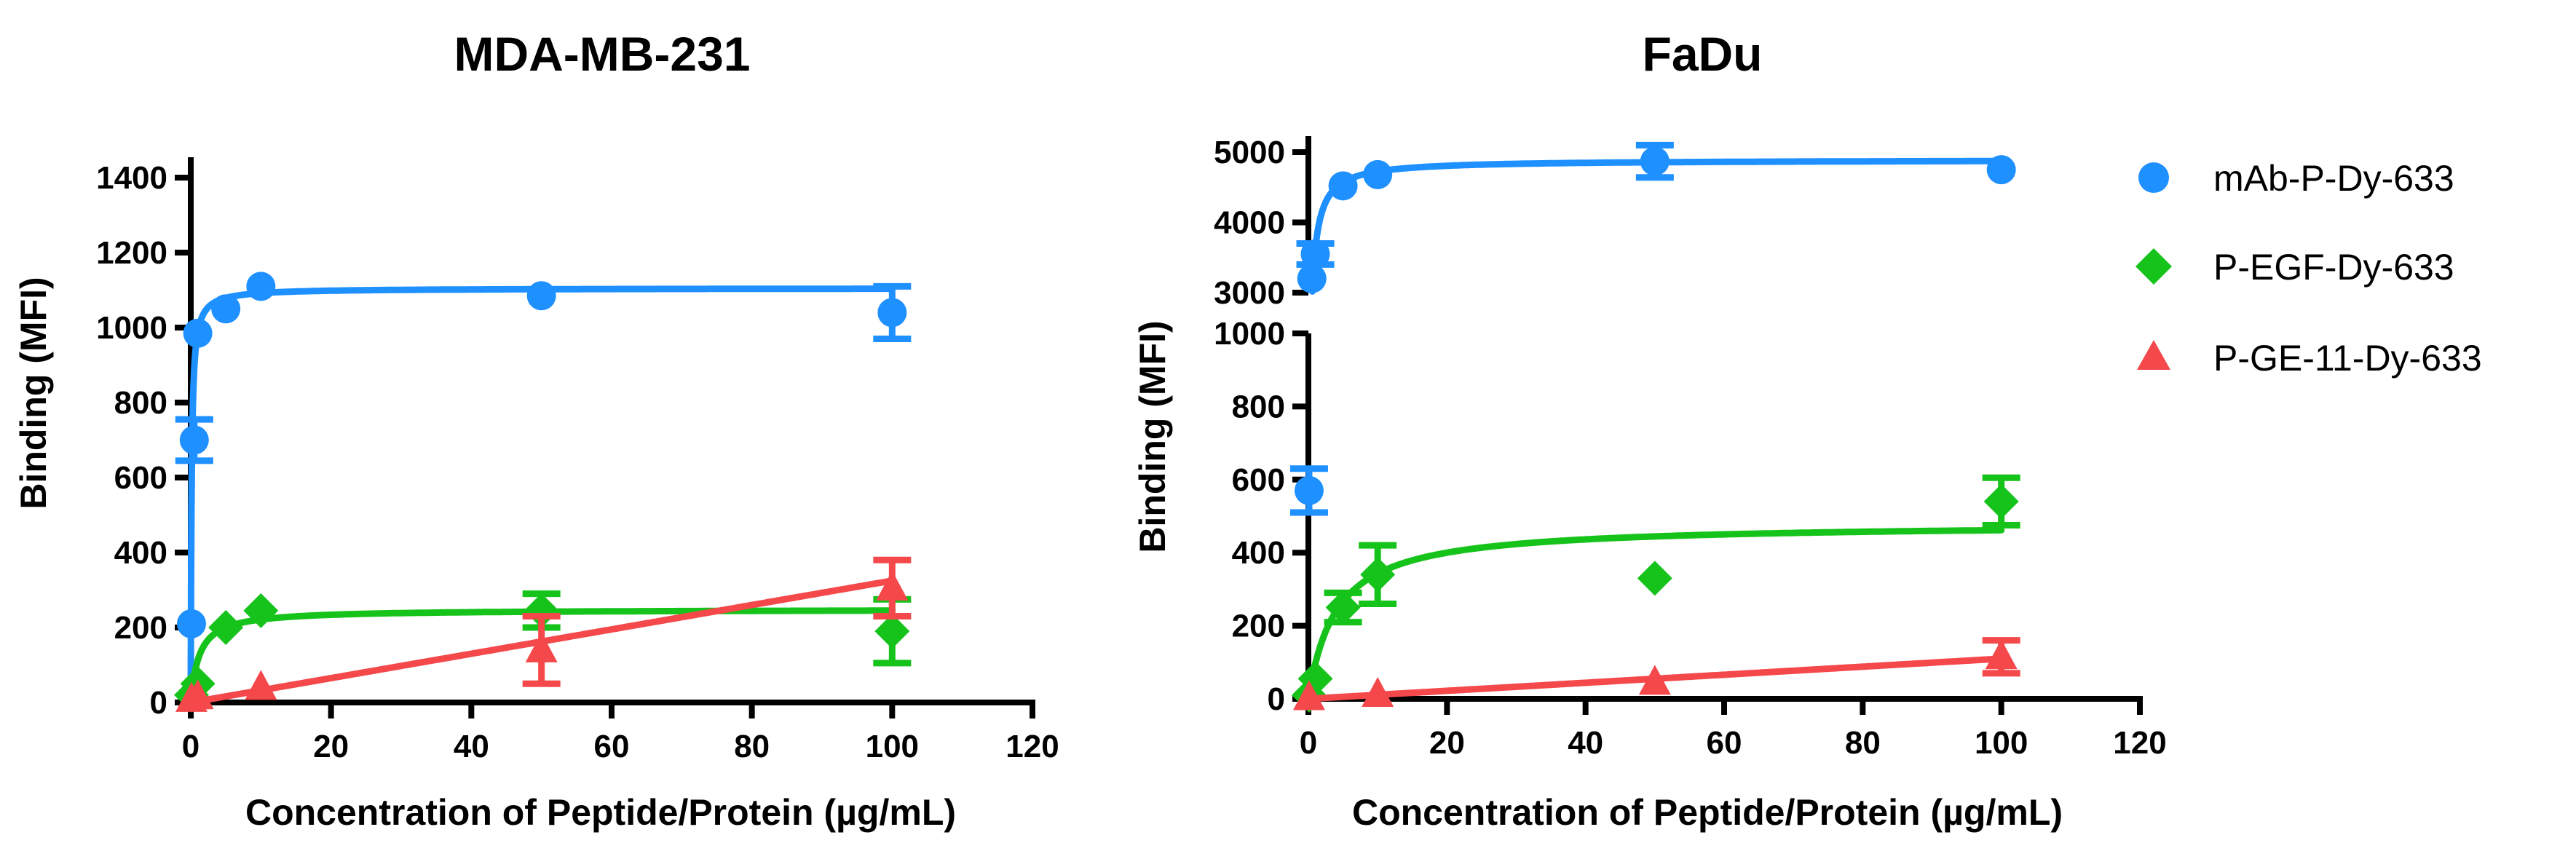 The height and width of the screenshot is (867, 2576). Describe the element at coordinates (1032, 746) in the screenshot. I see `x-tick-label-mda-6: 120` at that location.